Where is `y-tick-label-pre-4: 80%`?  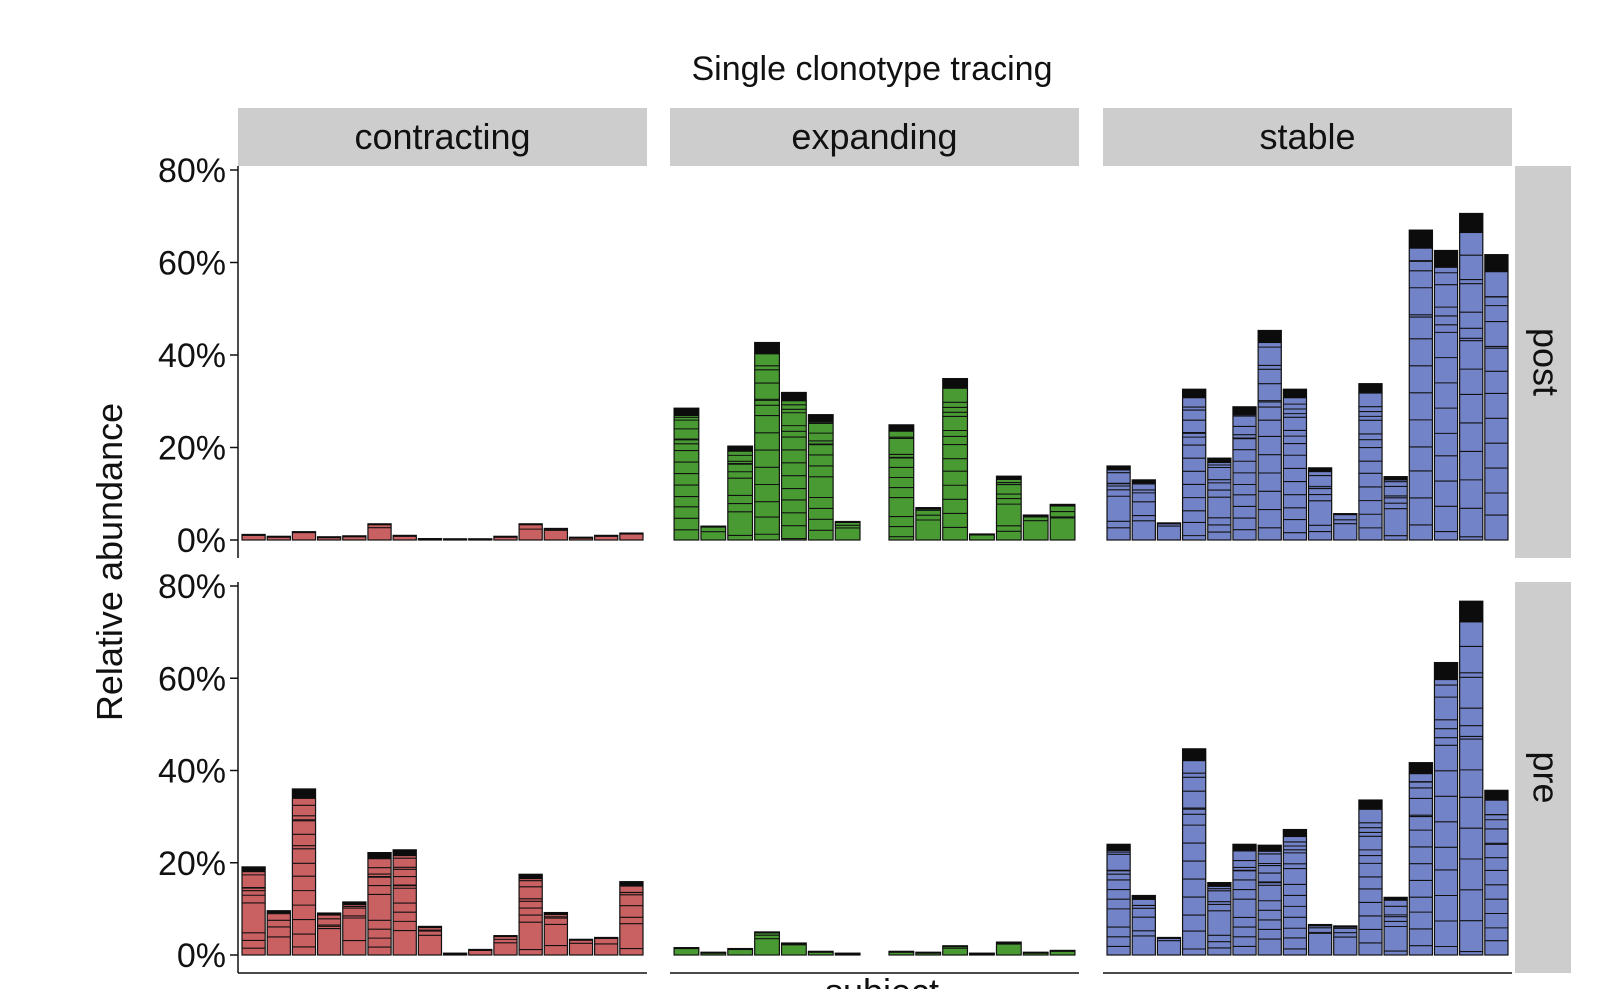 y-tick-label-pre-4: 80% is located at coordinates (192, 587).